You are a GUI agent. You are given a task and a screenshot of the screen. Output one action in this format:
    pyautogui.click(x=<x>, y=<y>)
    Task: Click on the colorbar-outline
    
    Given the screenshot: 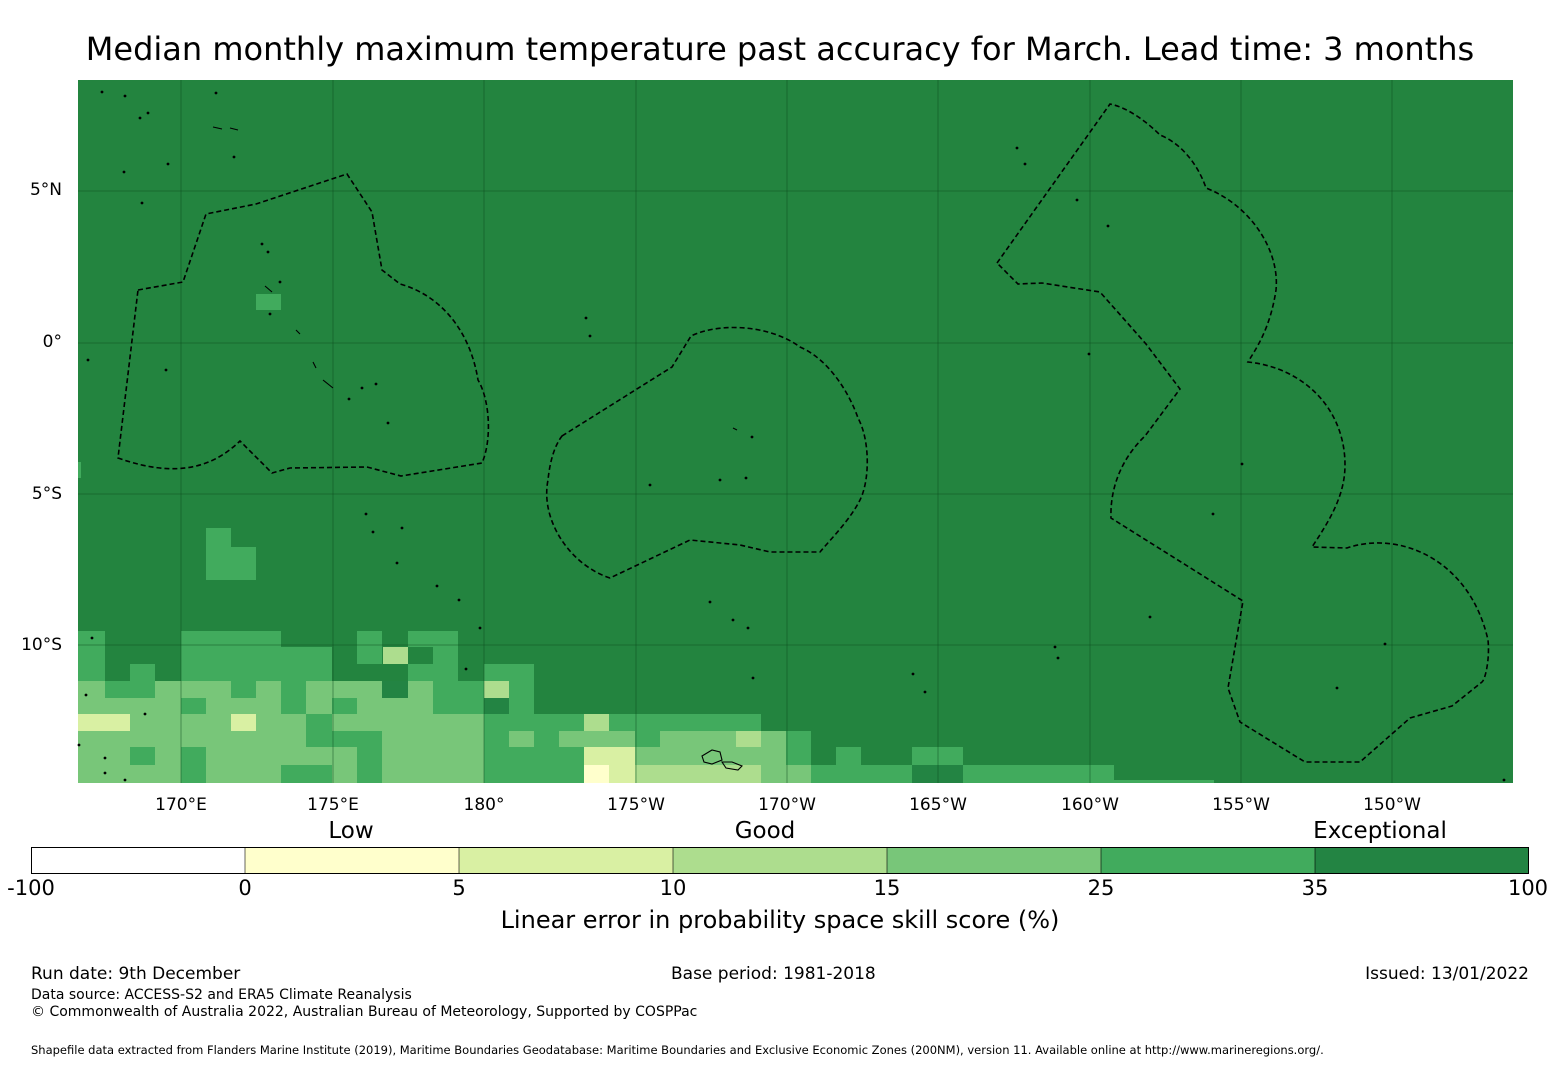 What is the action you would take?
    pyautogui.click(x=780, y=860)
    